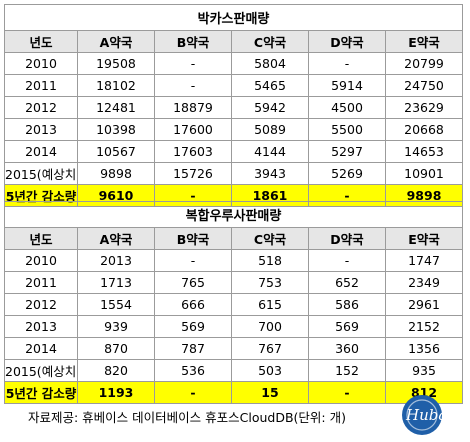 Image resolution: width=470 pixels, height=442 pixels. Describe the element at coordinates (116, 260) in the screenshot. I see `sales-cell: 2013` at that location.